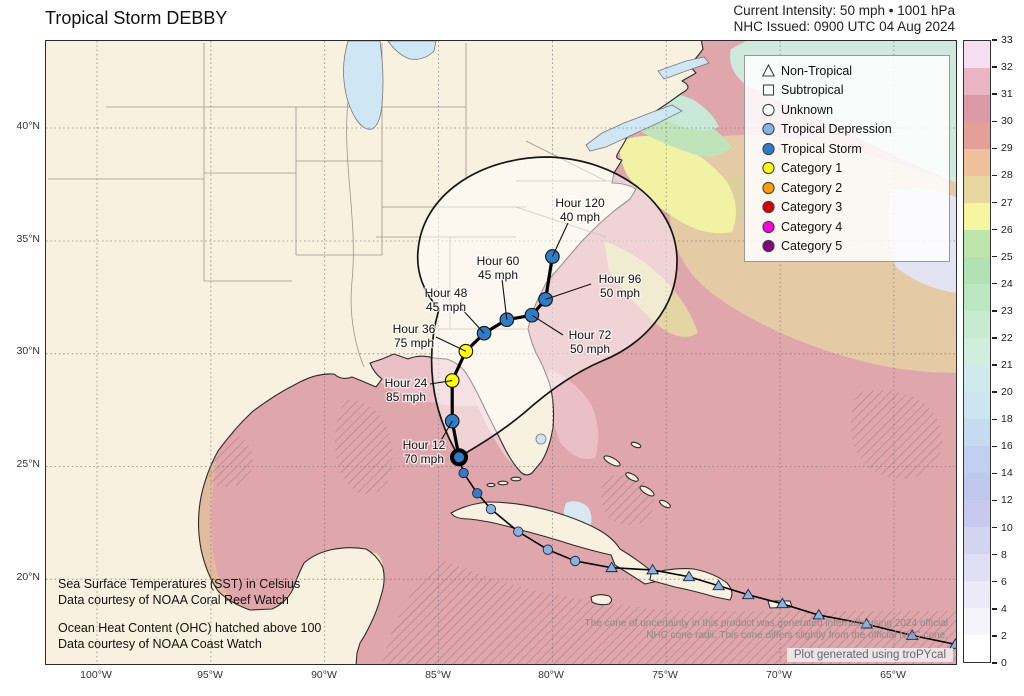  I want to click on annotation-wind: 45 mph, so click(446, 307).